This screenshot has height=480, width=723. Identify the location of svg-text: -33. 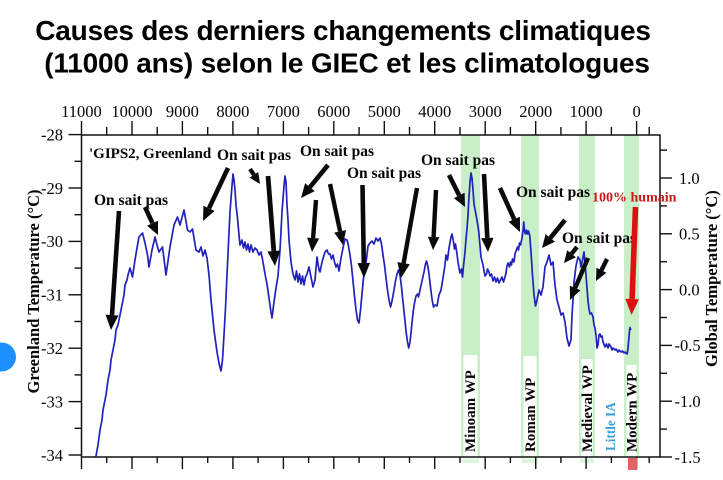
(52, 401).